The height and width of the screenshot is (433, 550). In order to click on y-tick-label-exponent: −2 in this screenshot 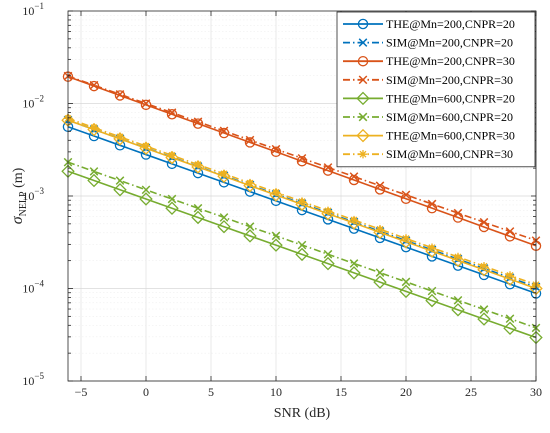, I will do `click(39, 99)`.